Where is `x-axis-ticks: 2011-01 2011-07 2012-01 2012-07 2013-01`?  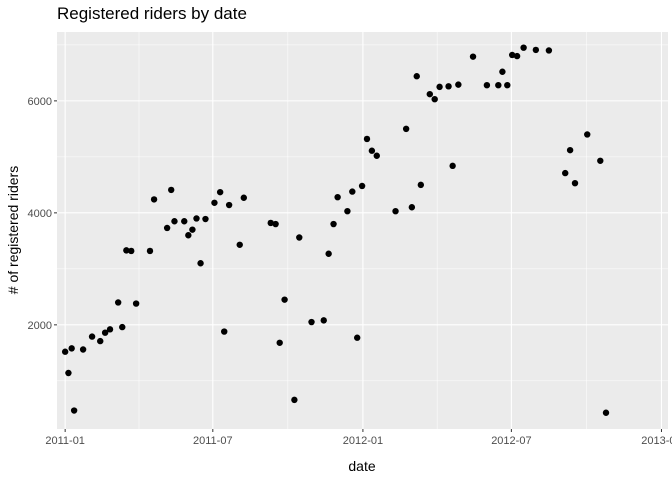
x-axis-ticks: 2011-01 2011-07 2012-01 2012-07 2013-01 is located at coordinates (358, 438).